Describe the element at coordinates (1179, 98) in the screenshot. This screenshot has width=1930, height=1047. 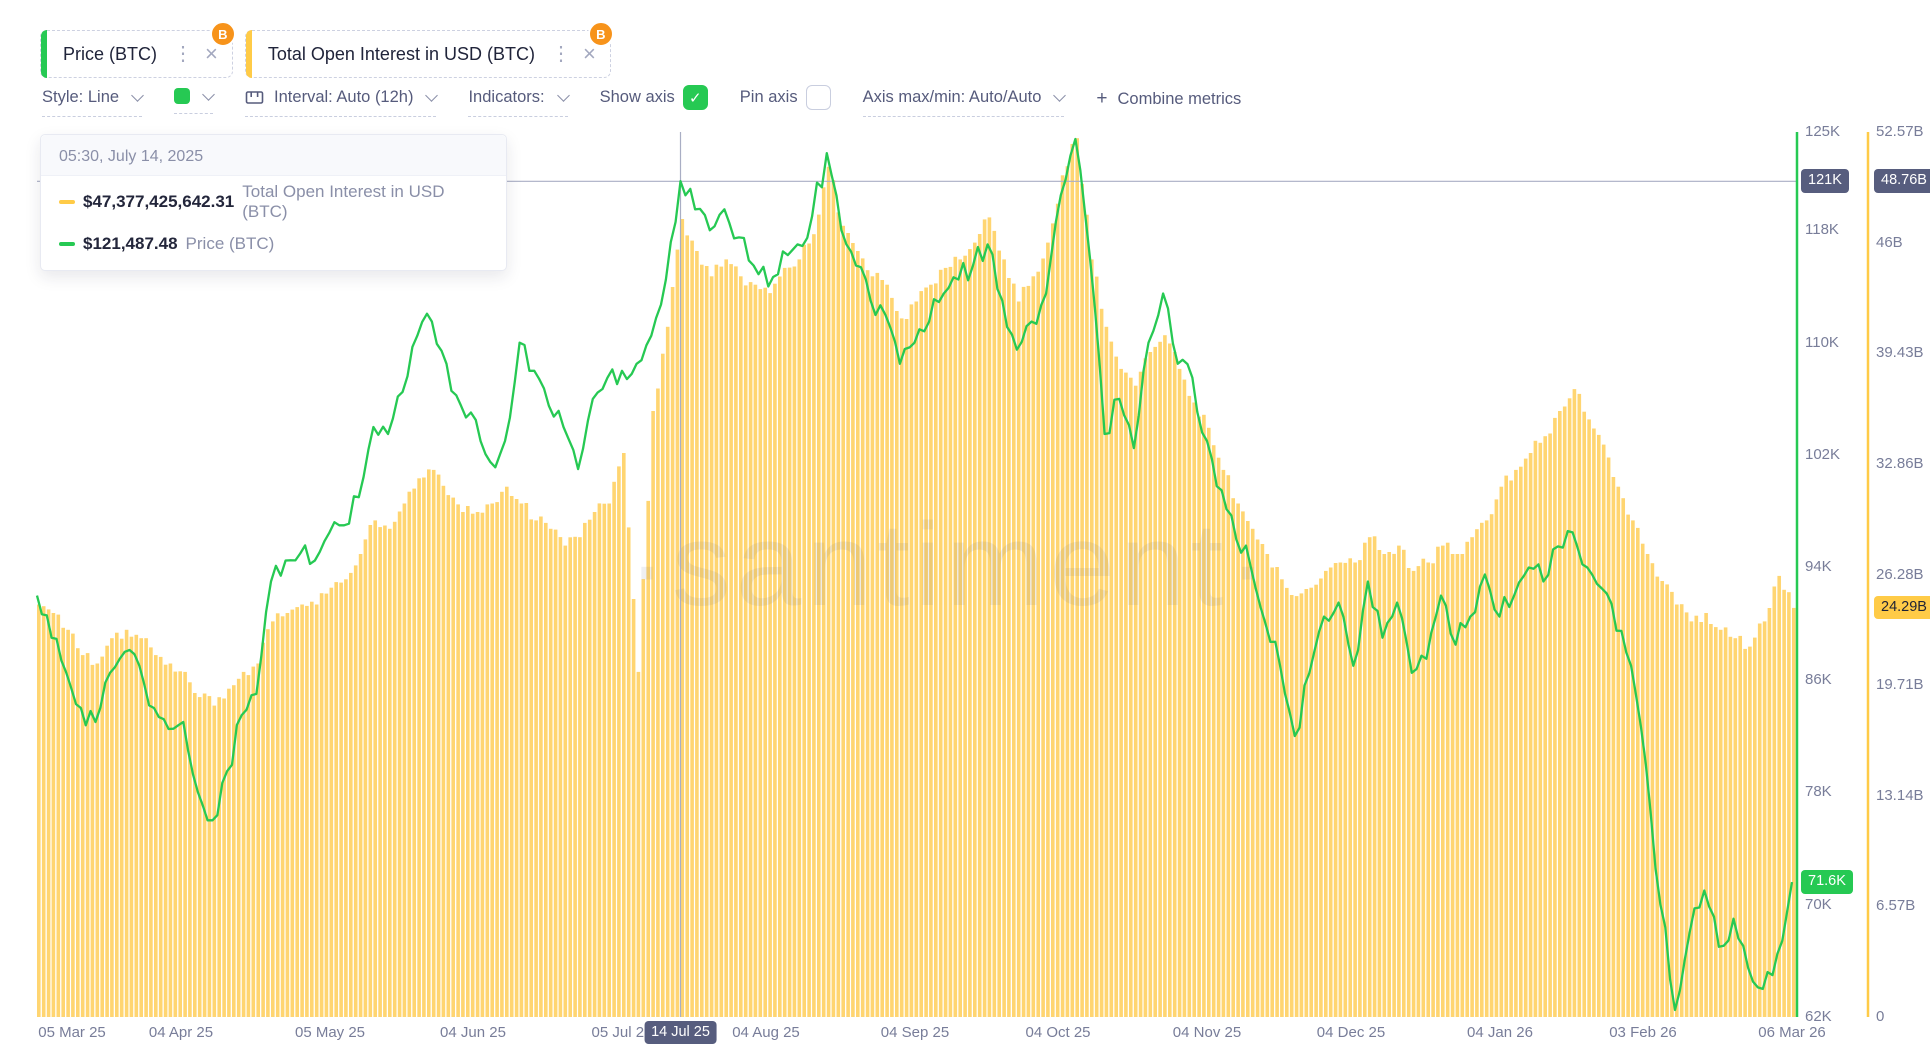
I see `combine-metrics-label: Combine metrics` at that location.